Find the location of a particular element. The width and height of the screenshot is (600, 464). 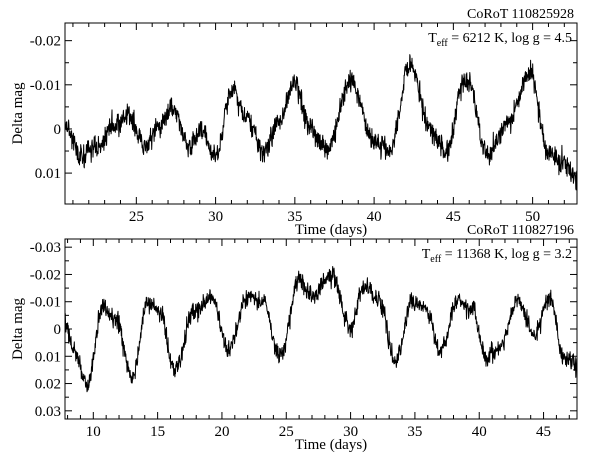

stellar-params-label: Teff = 6212 K, log g = 4.5 is located at coordinates (500, 40).